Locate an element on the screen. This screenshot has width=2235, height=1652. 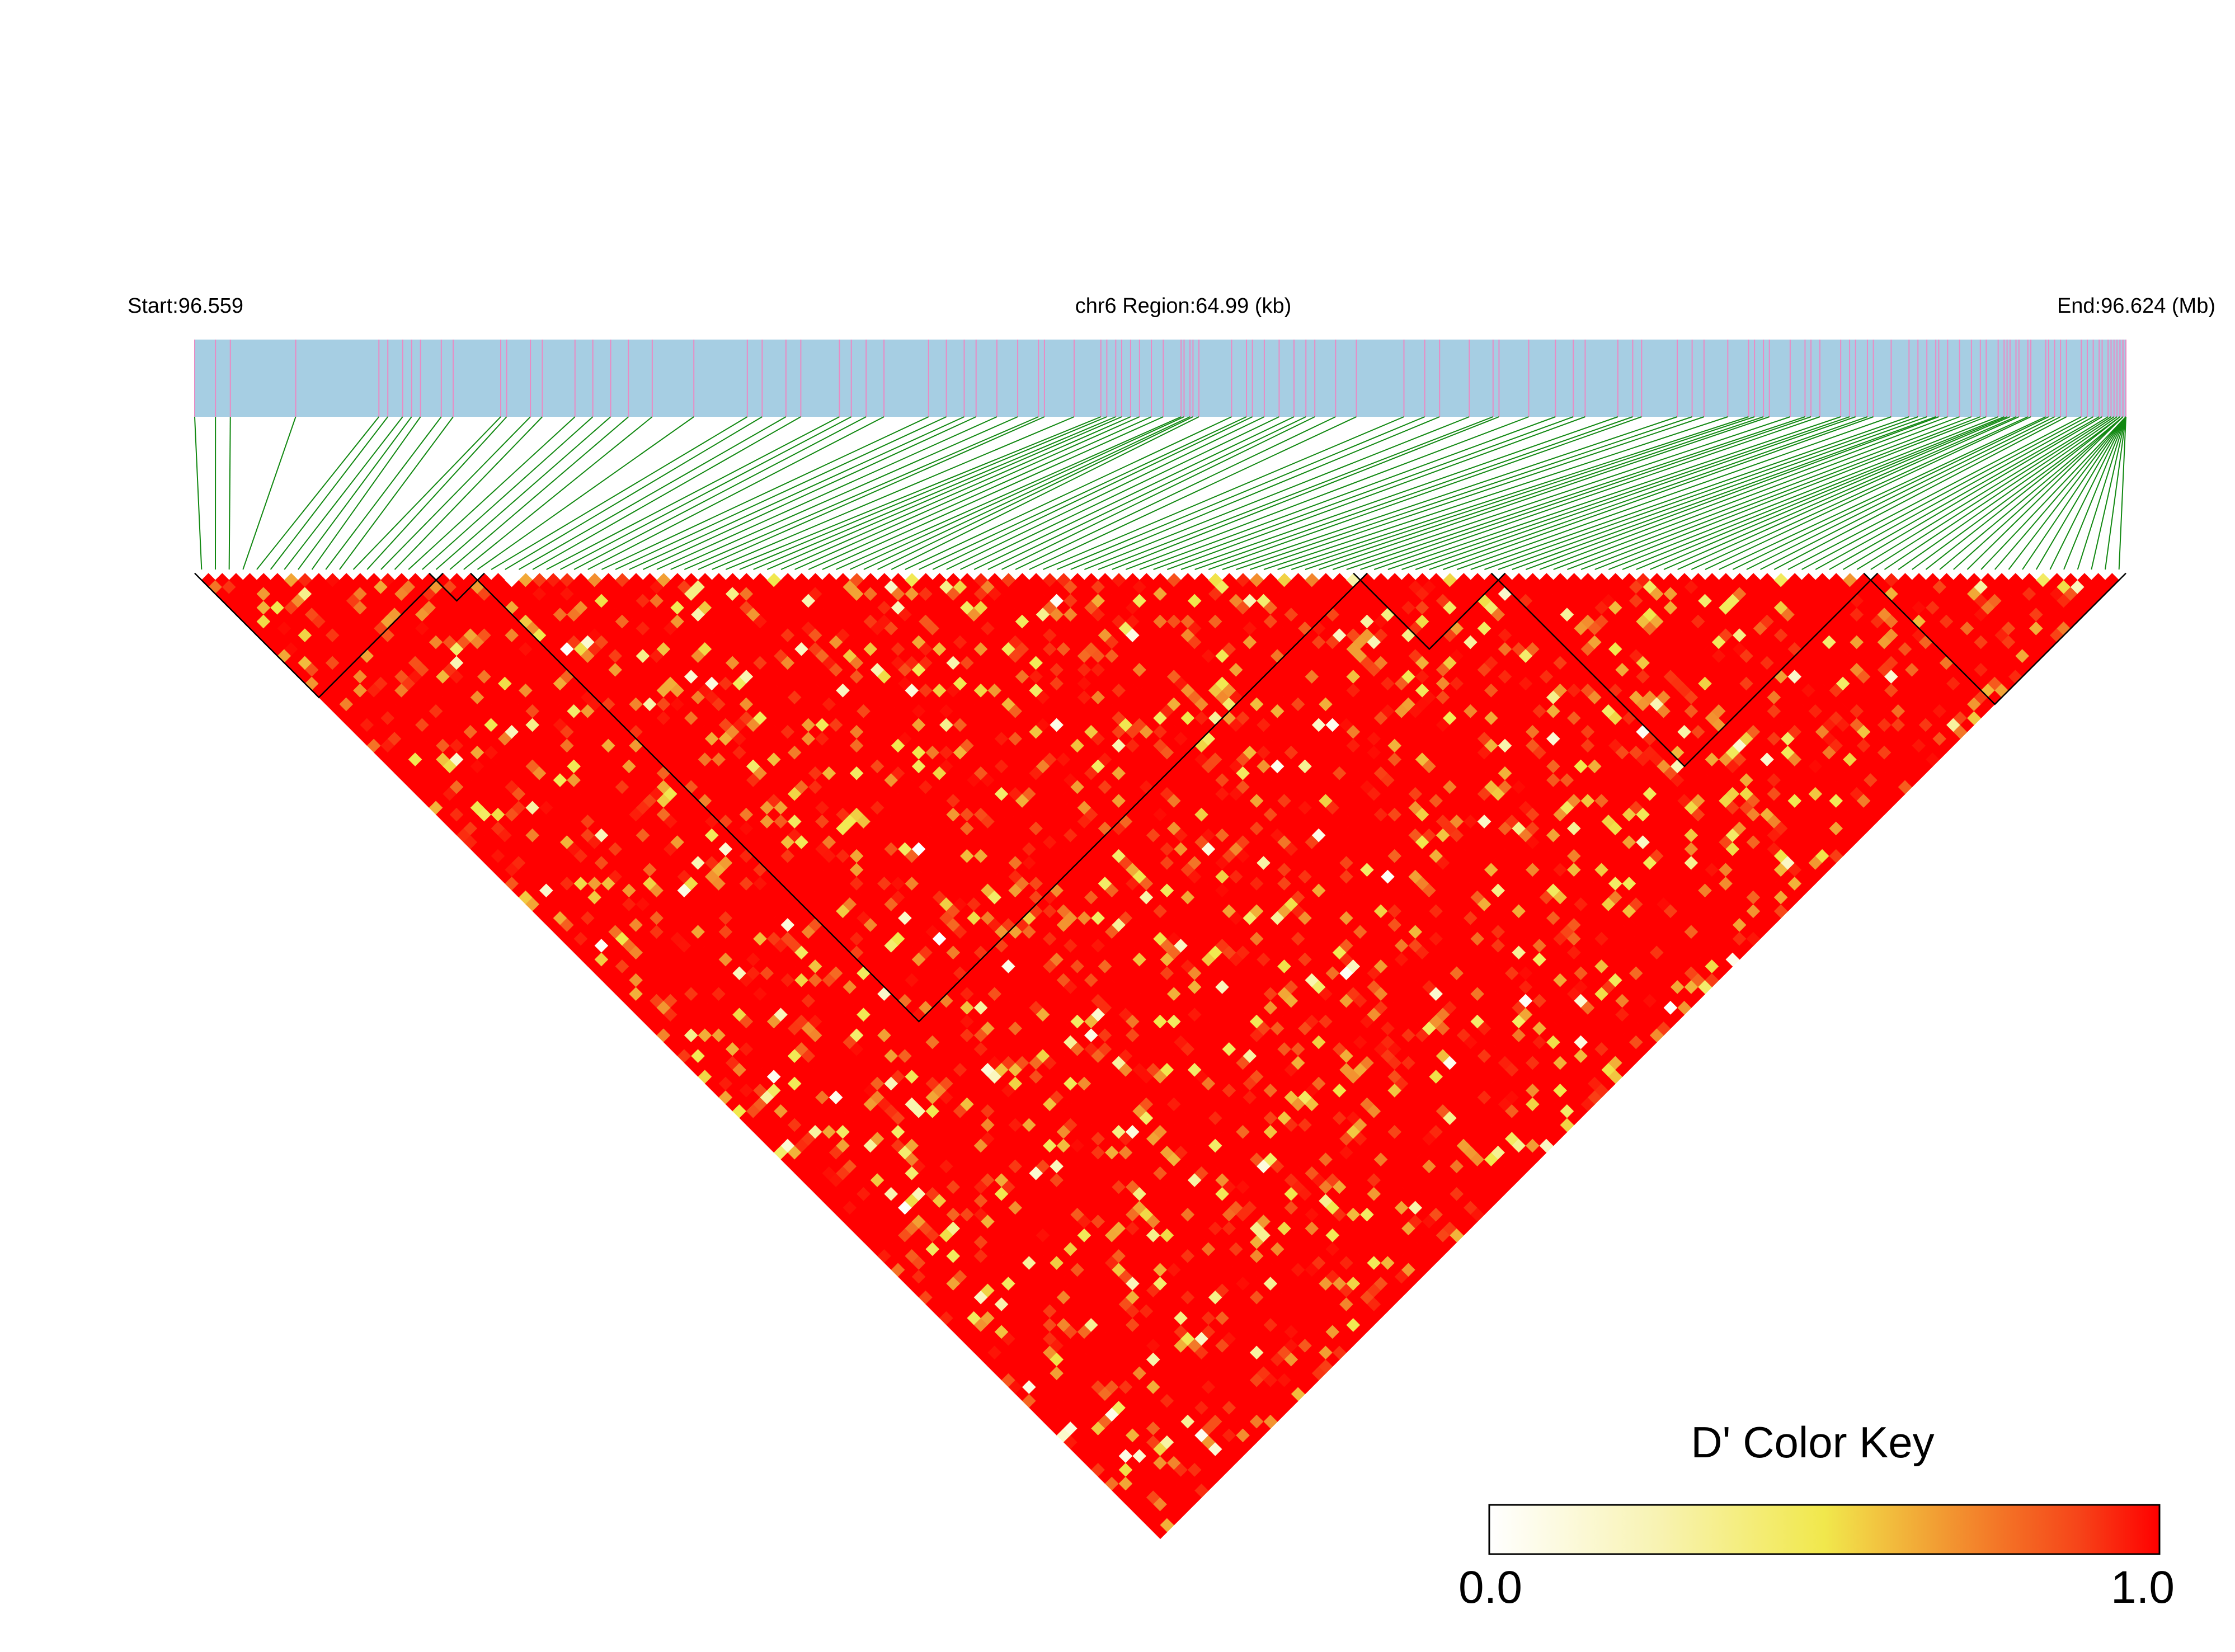
snp-position-ticks is located at coordinates (1160, 379).